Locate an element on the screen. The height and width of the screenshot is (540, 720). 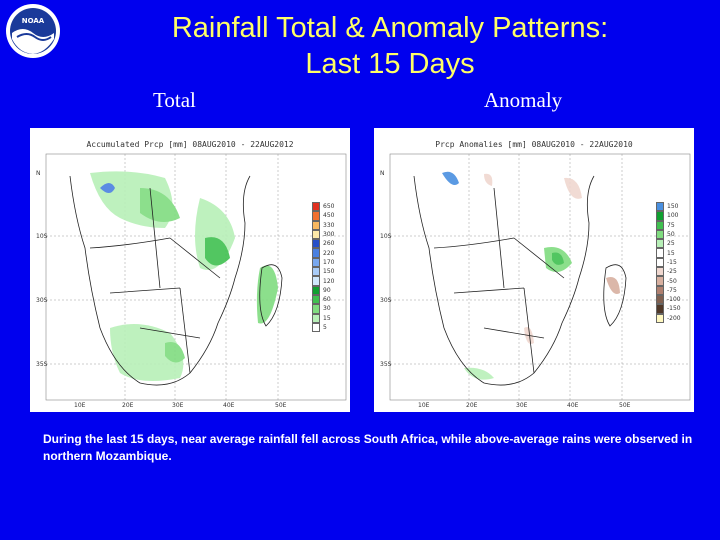
legend-entry: 60 is located at coordinates (330, 299).